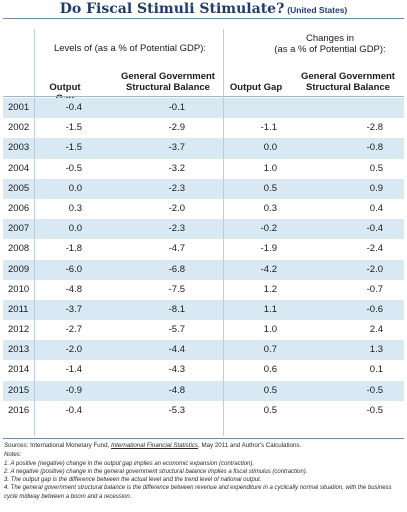 The height and width of the screenshot is (512, 407). Describe the element at coordinates (256, 87) in the screenshot. I see `col-header-change-output-gap: Output Gap` at that location.